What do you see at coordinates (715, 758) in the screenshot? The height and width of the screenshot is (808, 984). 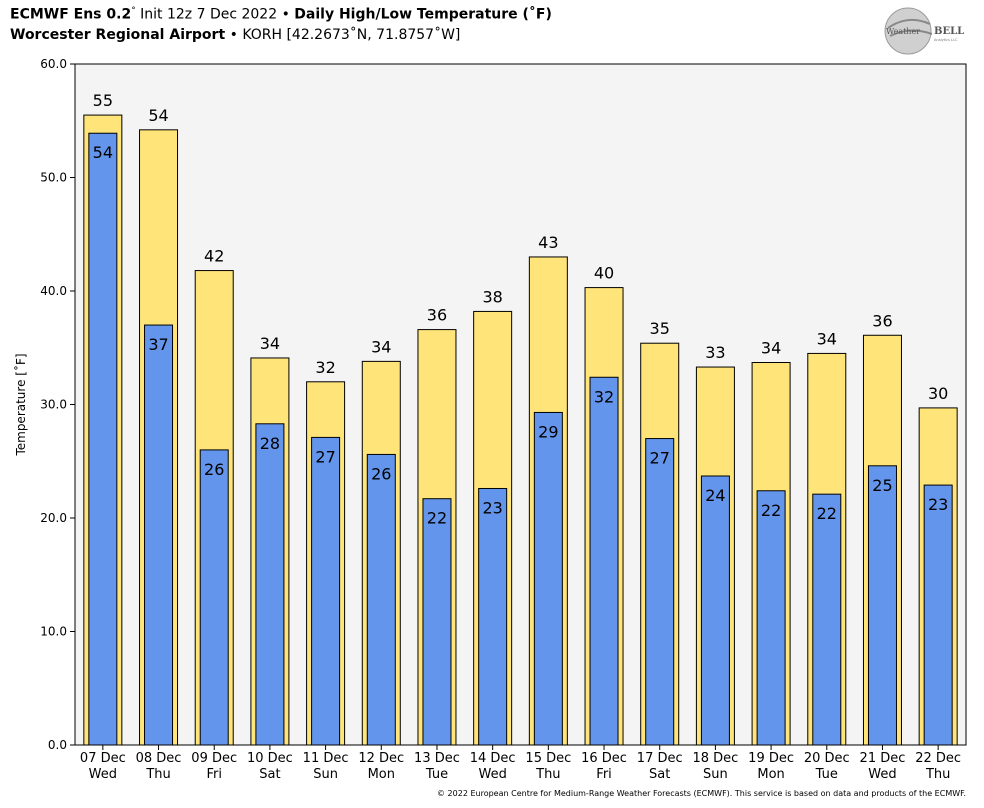 I see `x-tick-date: 18 Dec` at bounding box center [715, 758].